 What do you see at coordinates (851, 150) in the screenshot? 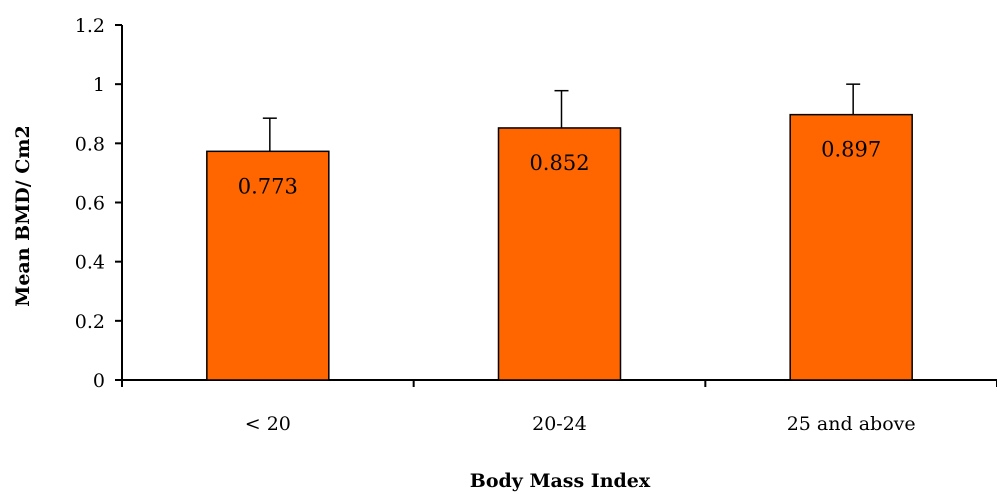
I see `data-label: 0.897` at bounding box center [851, 150].